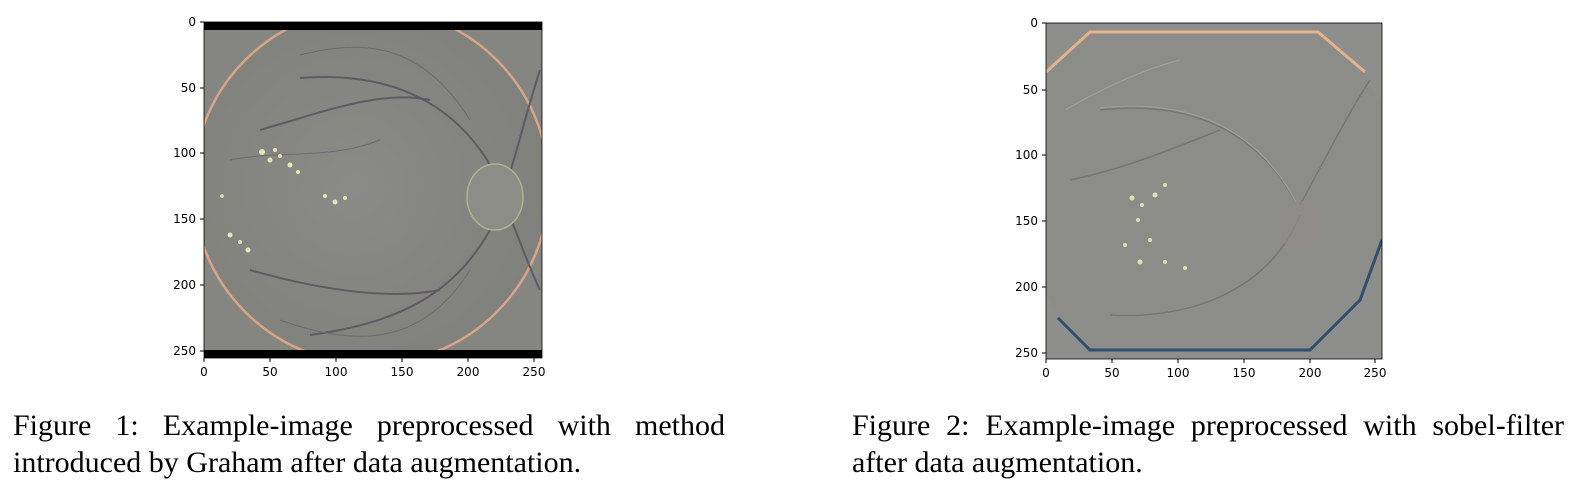 The width and height of the screenshot is (1586, 488). I want to click on figure-2-x-axis: 0 50 100 150 200 250, so click(1214, 369).